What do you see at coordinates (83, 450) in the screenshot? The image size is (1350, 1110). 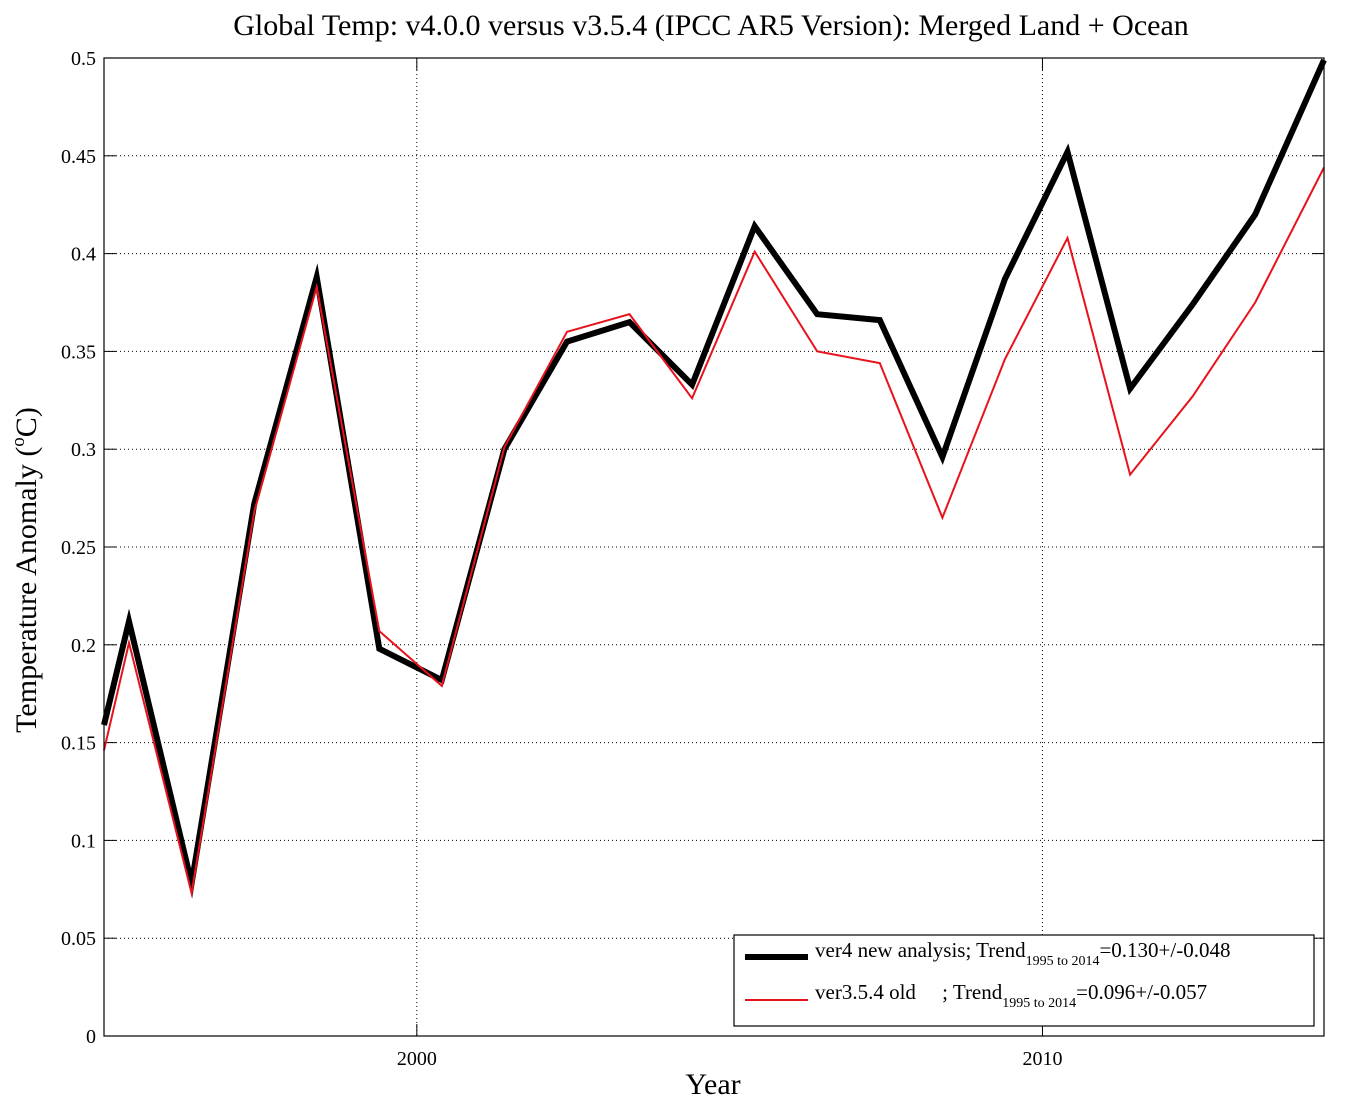 I see `y-tick-label: 0.3` at bounding box center [83, 450].